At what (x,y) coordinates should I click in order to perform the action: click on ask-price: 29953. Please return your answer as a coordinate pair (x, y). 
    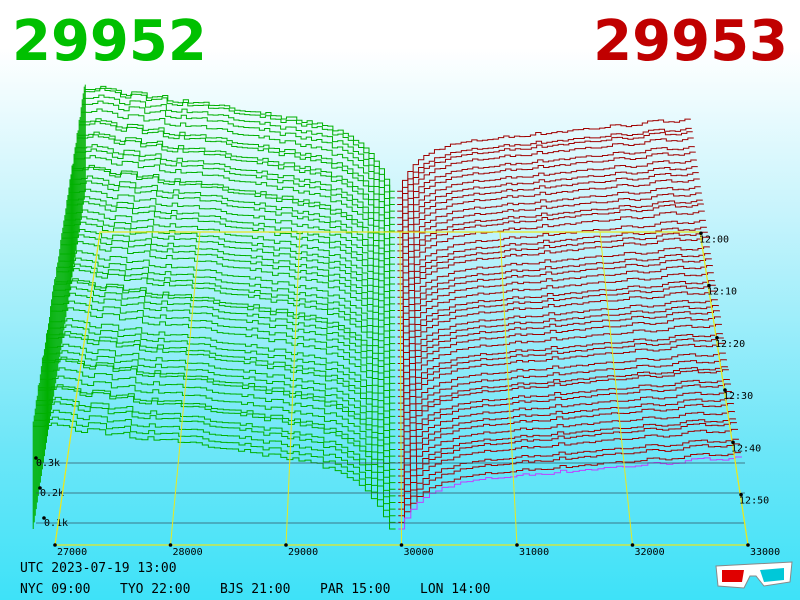
    Looking at the image, I should click on (690, 41).